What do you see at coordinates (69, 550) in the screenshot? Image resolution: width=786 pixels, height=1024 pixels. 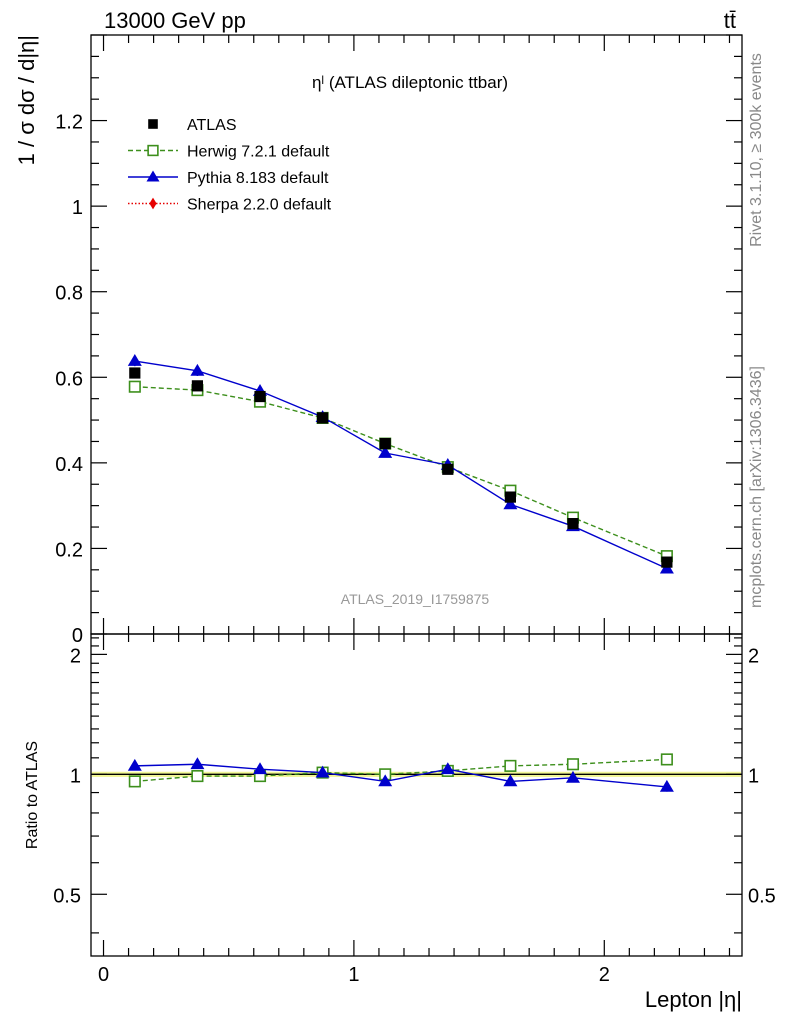 I see `main-y-tick-label: 0.2` at bounding box center [69, 550].